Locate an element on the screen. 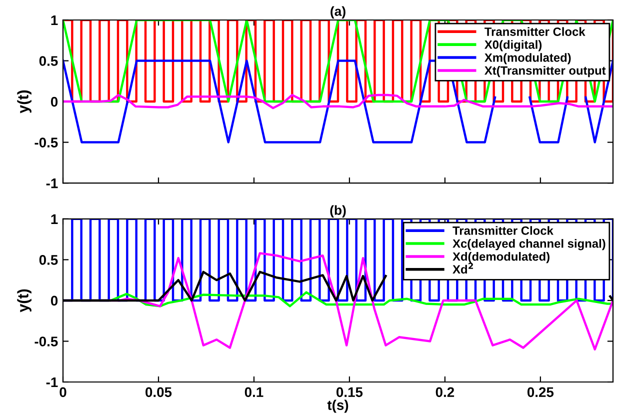 This screenshot has height=418, width=617. x-tick-label: 0.25 is located at coordinates (540, 392).